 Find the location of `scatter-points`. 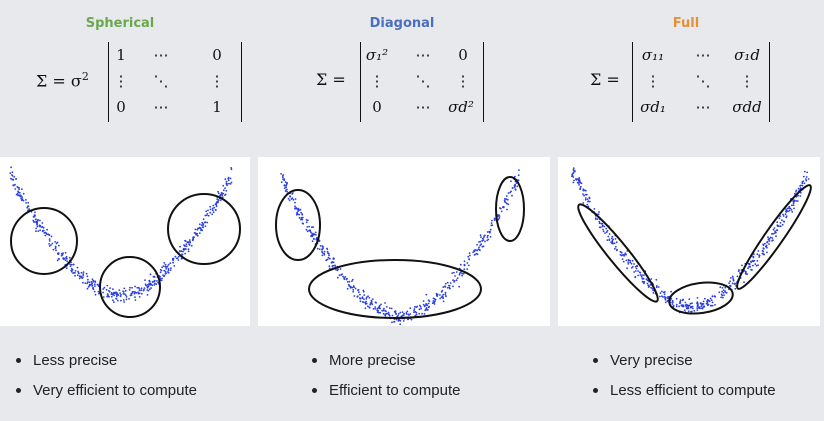

scatter-points is located at coordinates (690, 240).